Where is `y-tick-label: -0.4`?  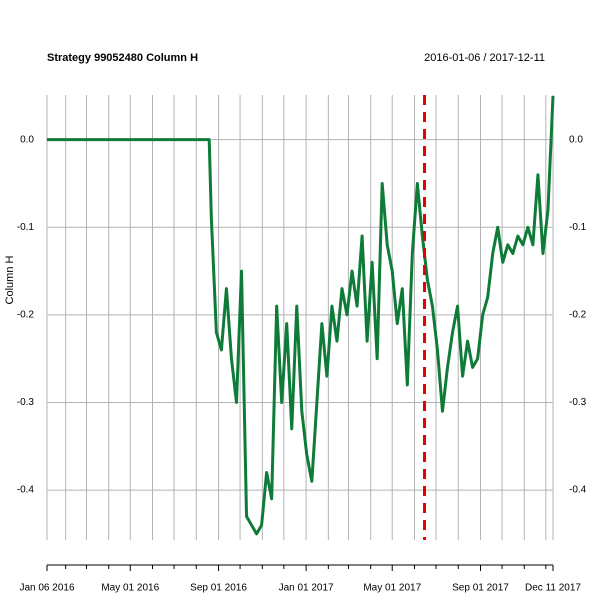 y-tick-label: -0.4 is located at coordinates (26, 490).